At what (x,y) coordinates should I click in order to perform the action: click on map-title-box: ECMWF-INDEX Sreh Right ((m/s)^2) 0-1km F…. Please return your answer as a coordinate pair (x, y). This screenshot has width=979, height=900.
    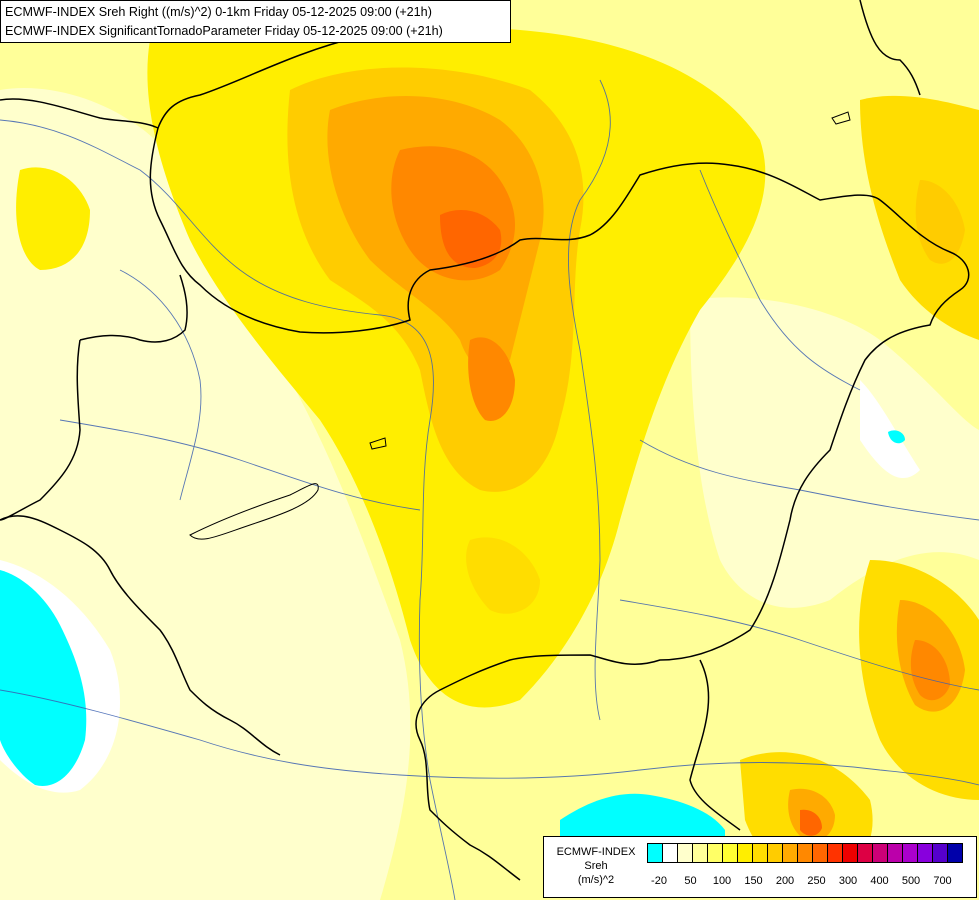
    Looking at the image, I should click on (255, 21).